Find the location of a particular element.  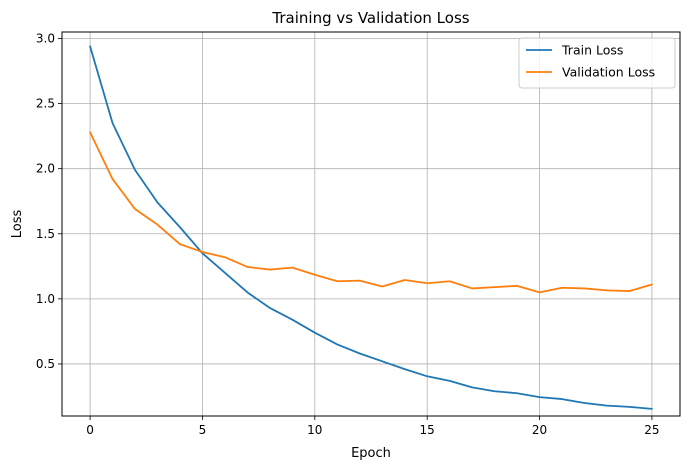

x-axis-ticks: 0 5 10 15 20 25 is located at coordinates (373, 426).